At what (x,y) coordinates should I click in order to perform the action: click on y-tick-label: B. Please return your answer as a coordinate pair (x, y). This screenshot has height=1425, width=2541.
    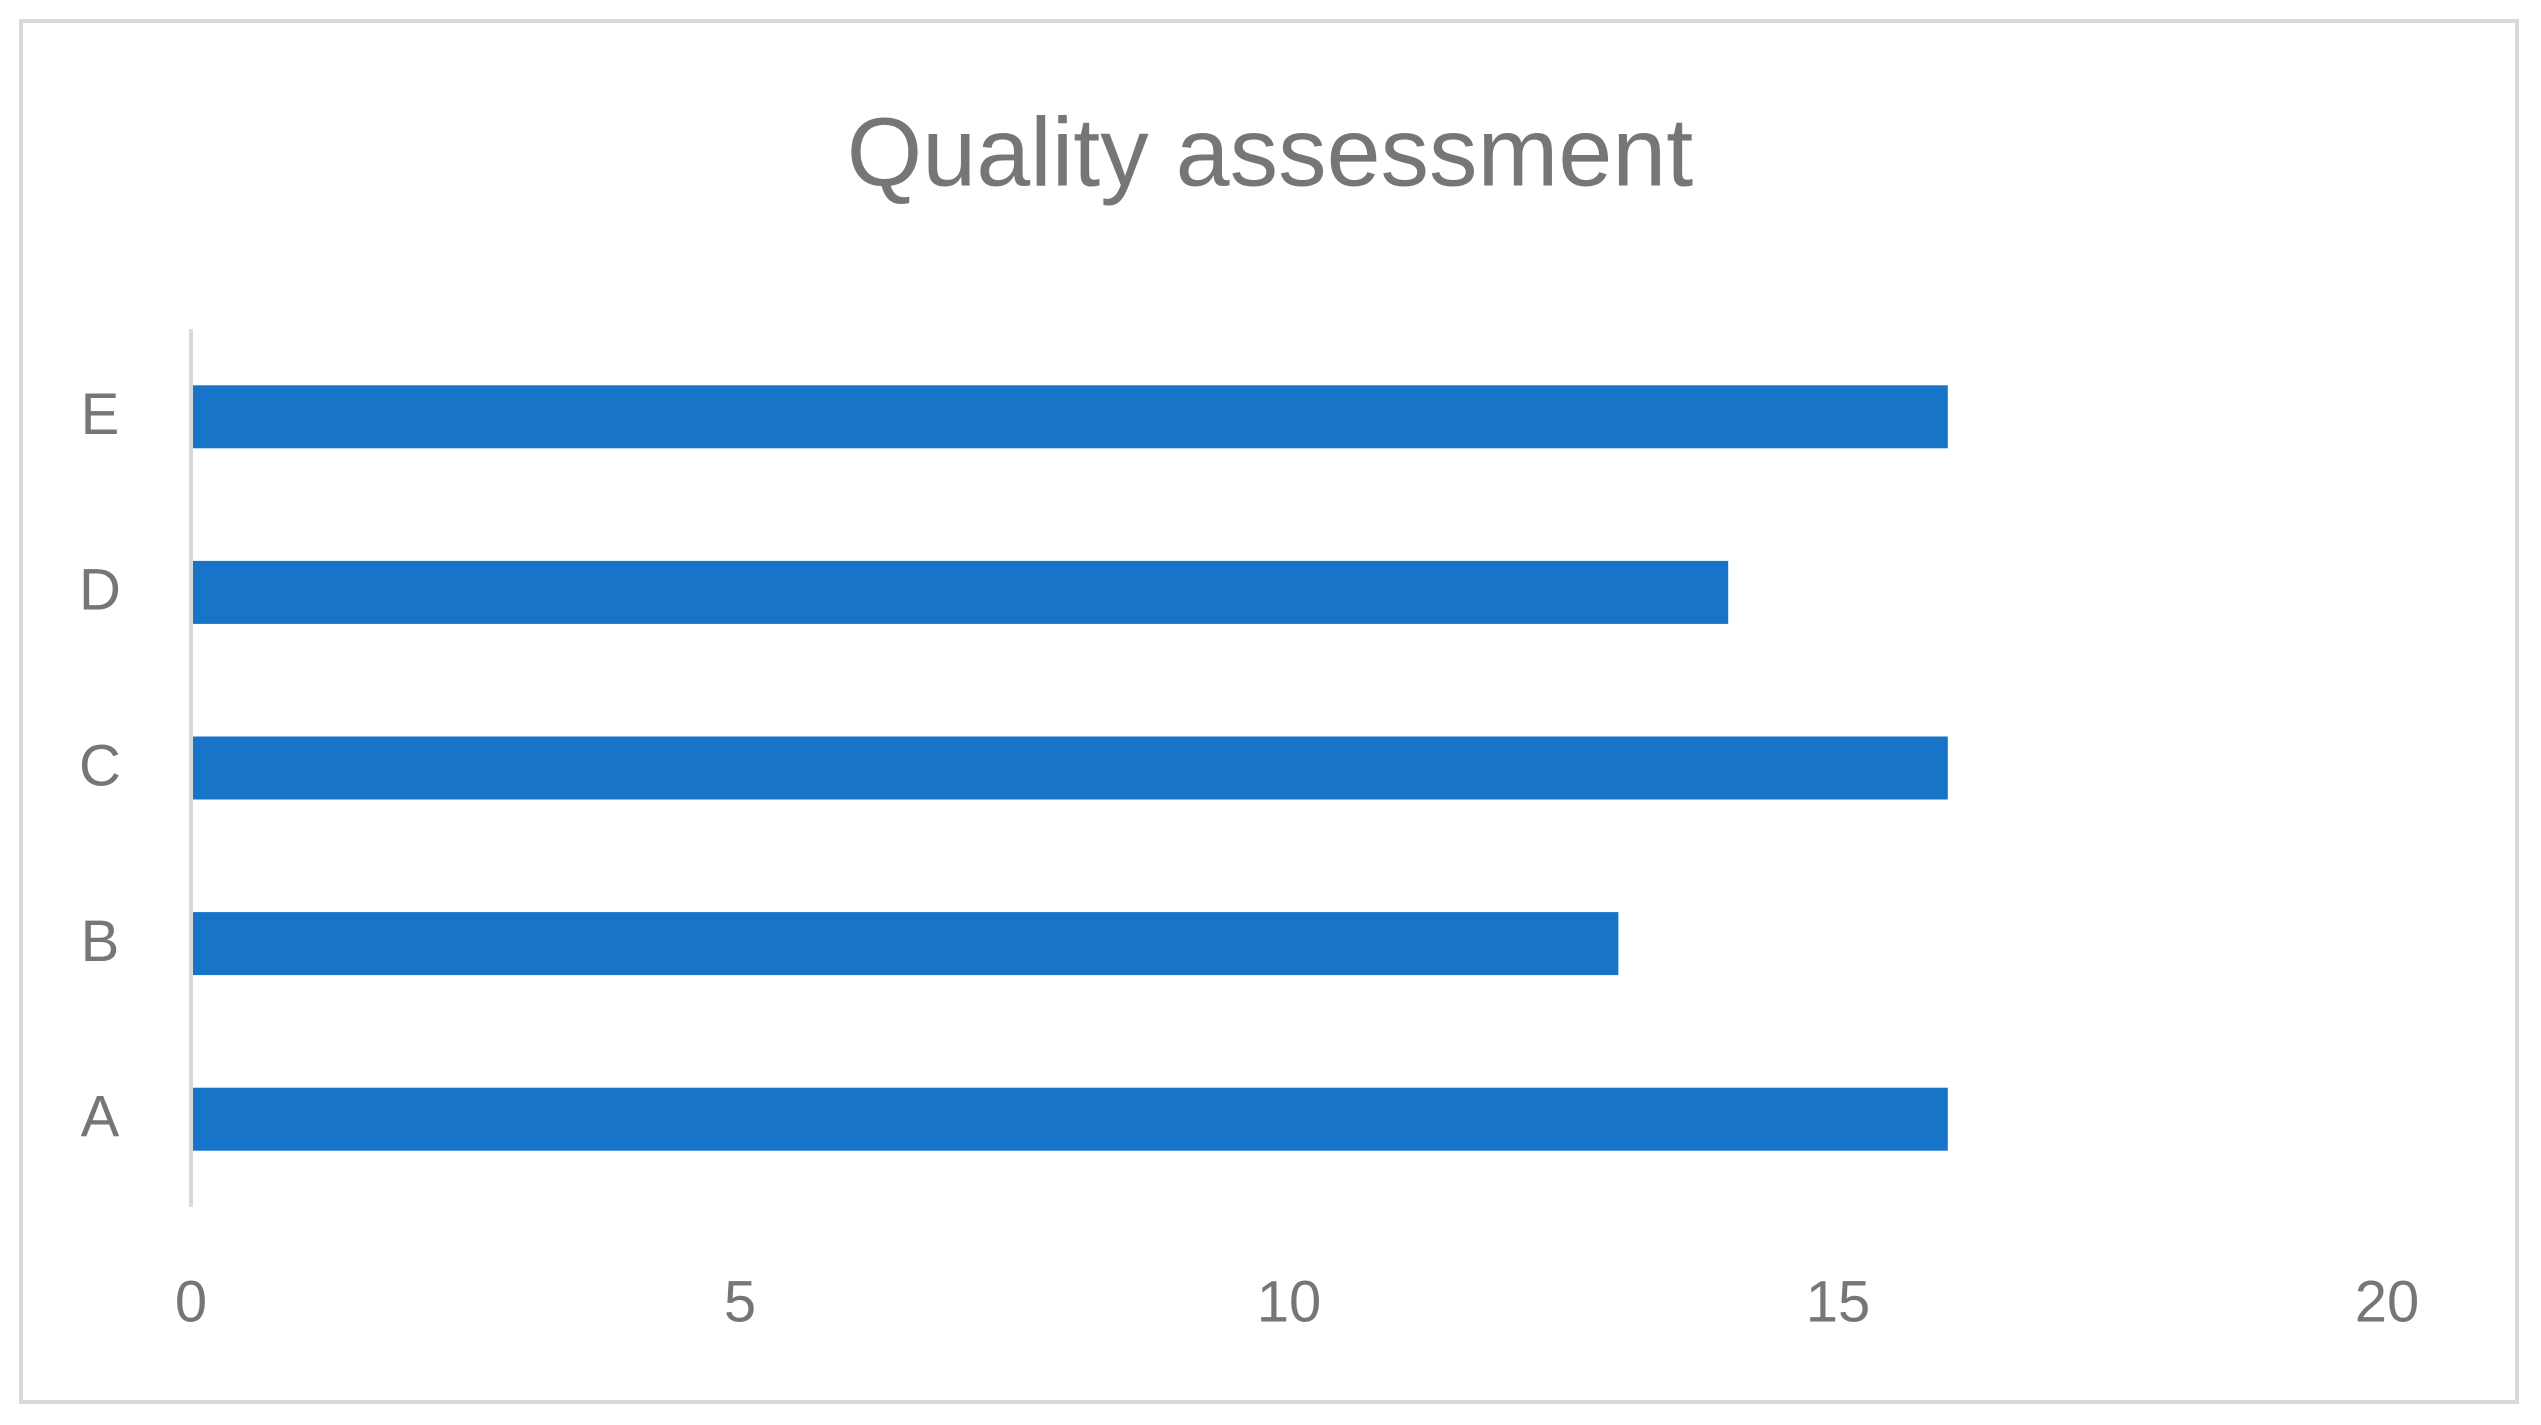
    Looking at the image, I should click on (100, 941).